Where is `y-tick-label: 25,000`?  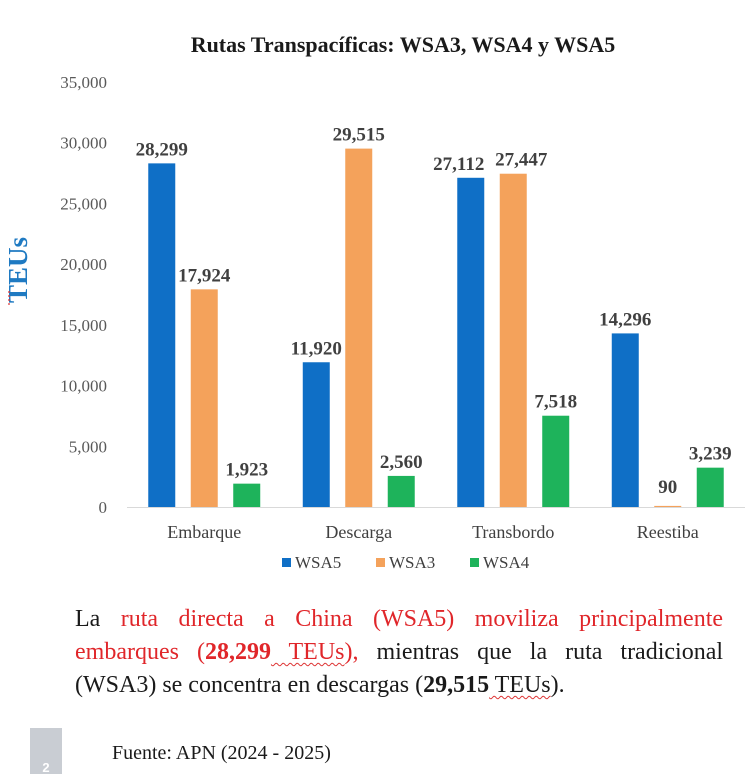 y-tick-label: 25,000 is located at coordinates (83, 203).